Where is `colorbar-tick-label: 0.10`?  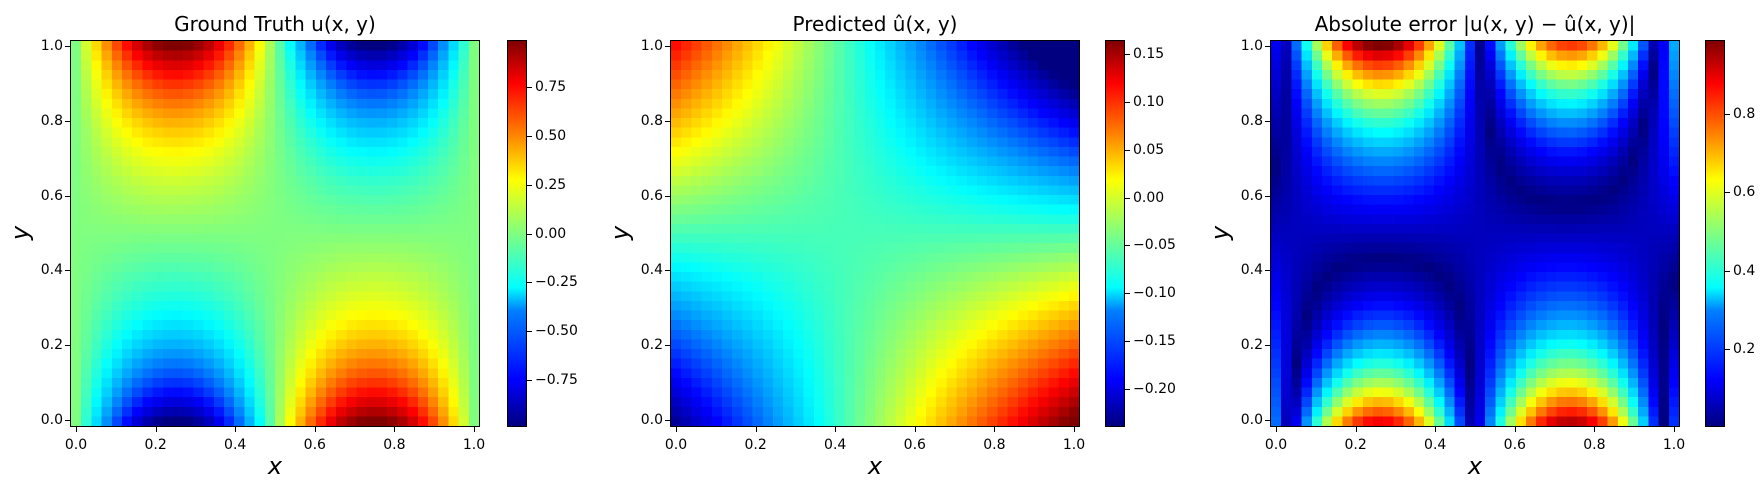 colorbar-tick-label: 0.10 is located at coordinates (1149, 102).